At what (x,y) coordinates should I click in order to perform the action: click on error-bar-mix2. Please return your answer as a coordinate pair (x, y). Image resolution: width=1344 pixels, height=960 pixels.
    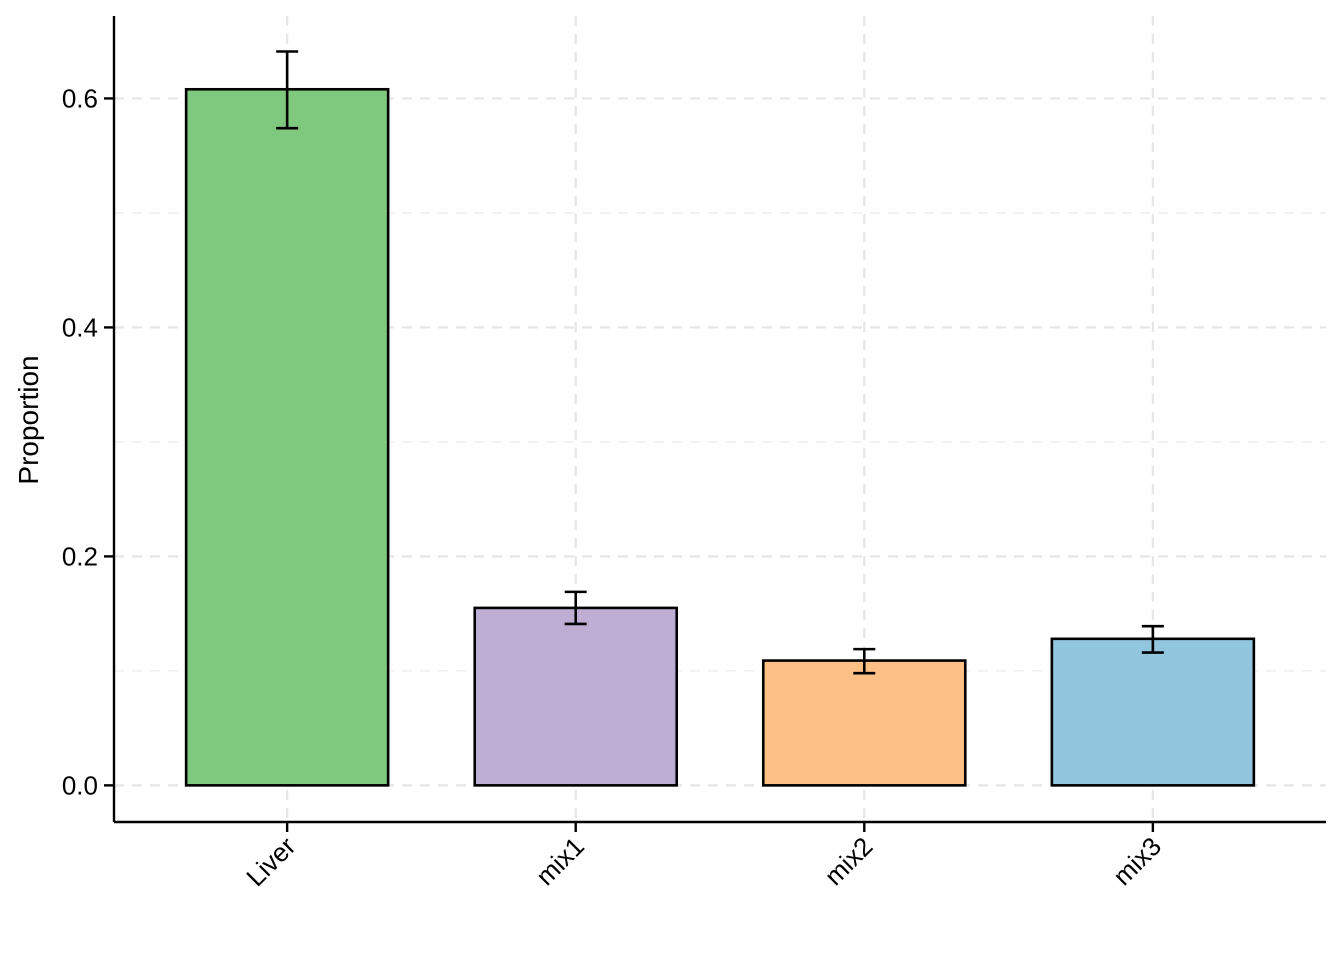
    Looking at the image, I should click on (864, 661).